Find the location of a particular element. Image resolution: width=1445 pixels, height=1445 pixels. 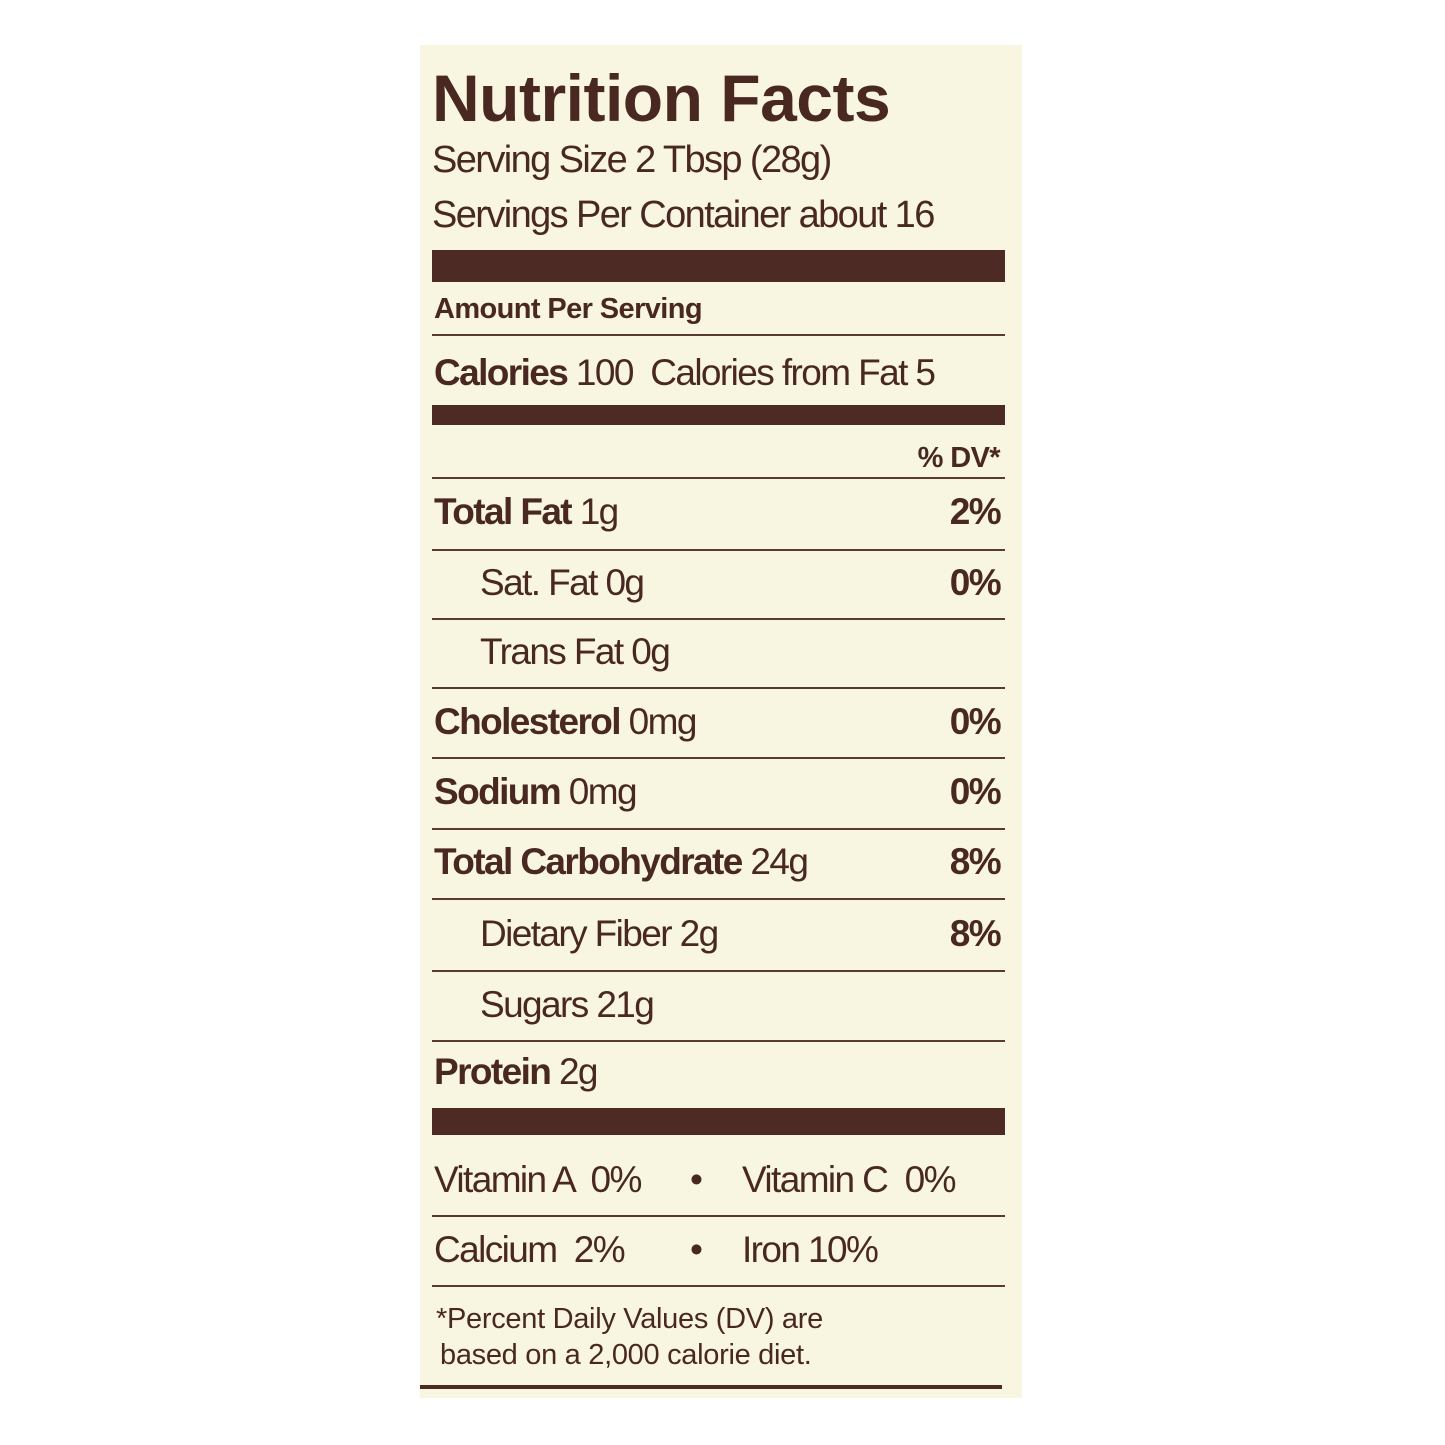

nutrient-name: Dietary Fiber is located at coordinates (576, 933).